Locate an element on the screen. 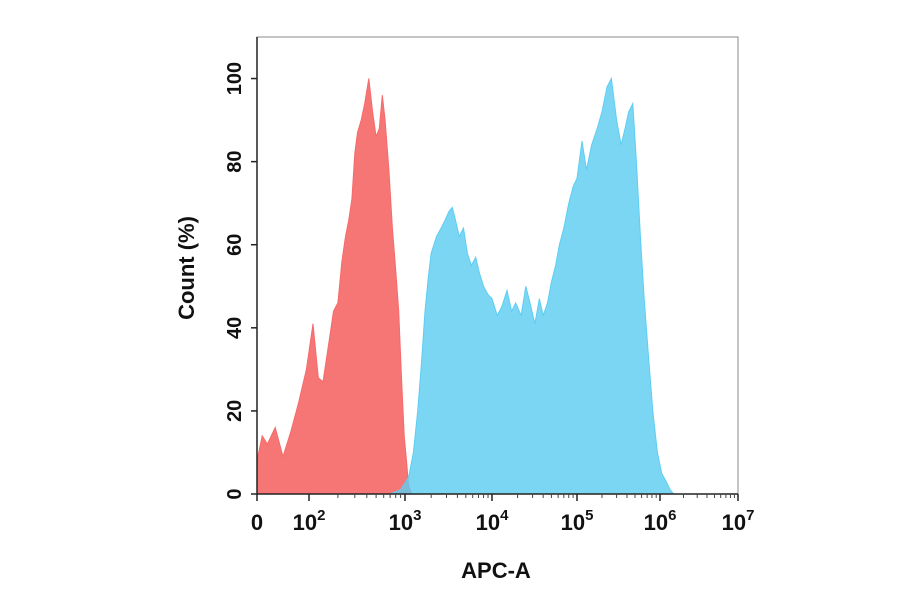  y-tick-label: 80 is located at coordinates (235, 162).